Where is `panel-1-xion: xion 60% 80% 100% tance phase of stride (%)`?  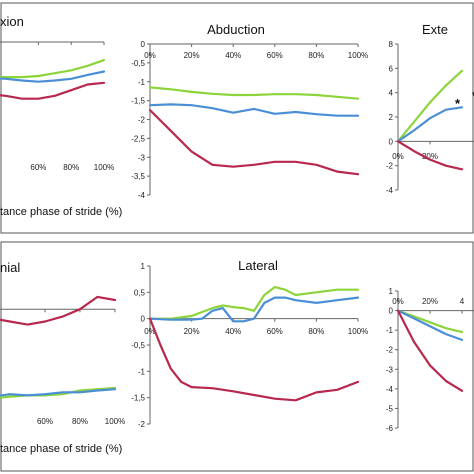 panel-1-xion: xion 60% 80% 100% tance phase of stride (%) is located at coordinates (61, 116).